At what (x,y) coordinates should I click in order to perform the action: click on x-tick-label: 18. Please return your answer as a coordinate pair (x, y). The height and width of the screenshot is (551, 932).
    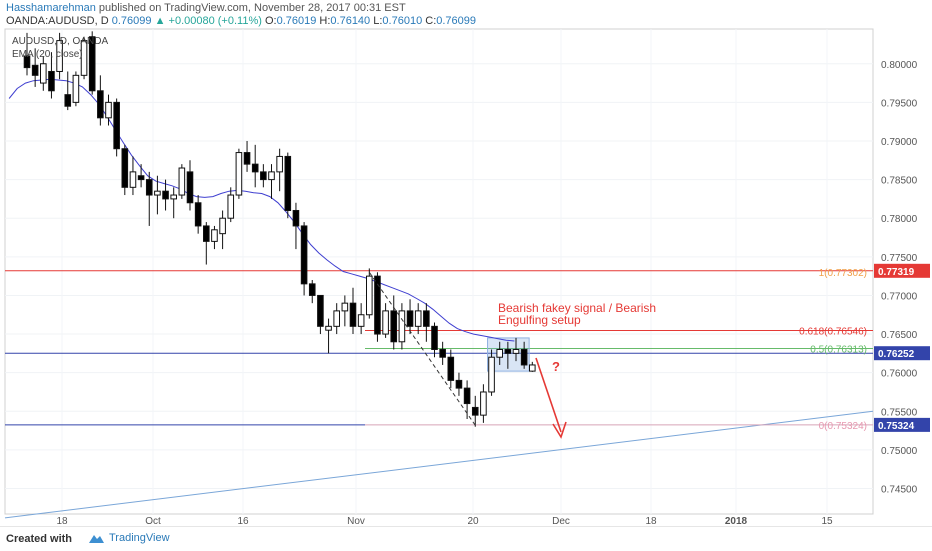
    Looking at the image, I should click on (651, 521).